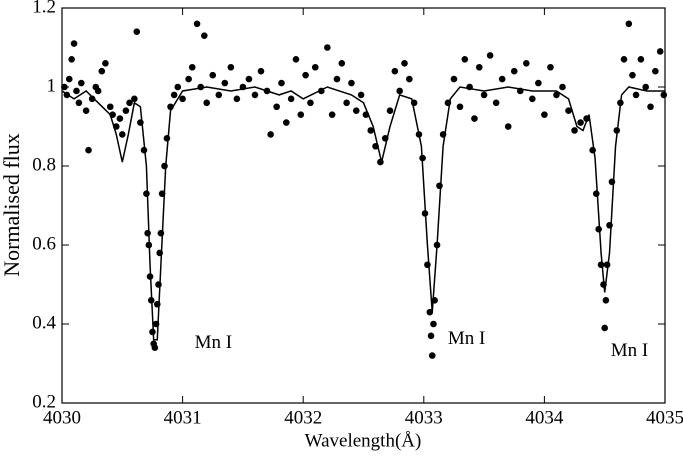 This screenshot has height=458, width=683. What do you see at coordinates (424, 417) in the screenshot?
I see `x-tick-label: 4033` at bounding box center [424, 417].